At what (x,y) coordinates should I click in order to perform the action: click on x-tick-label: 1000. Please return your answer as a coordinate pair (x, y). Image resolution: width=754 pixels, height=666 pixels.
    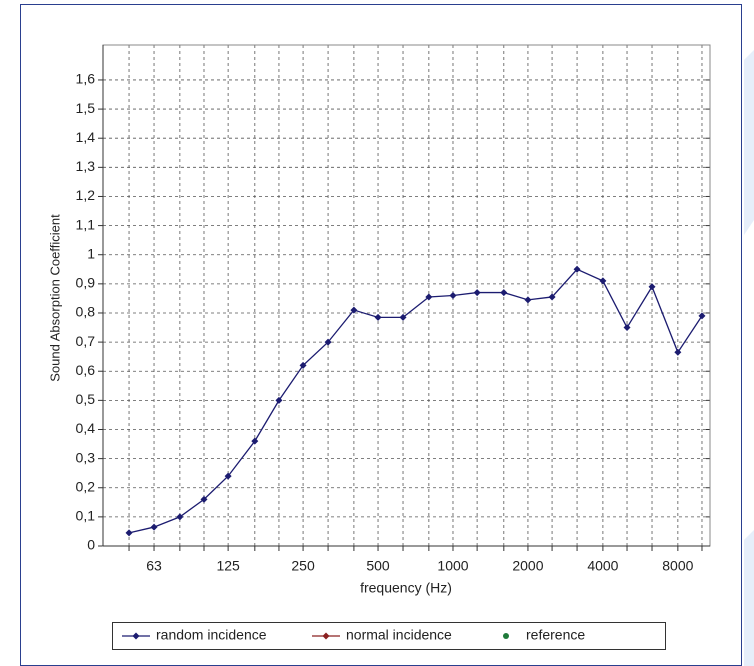
    Looking at the image, I should click on (452, 566).